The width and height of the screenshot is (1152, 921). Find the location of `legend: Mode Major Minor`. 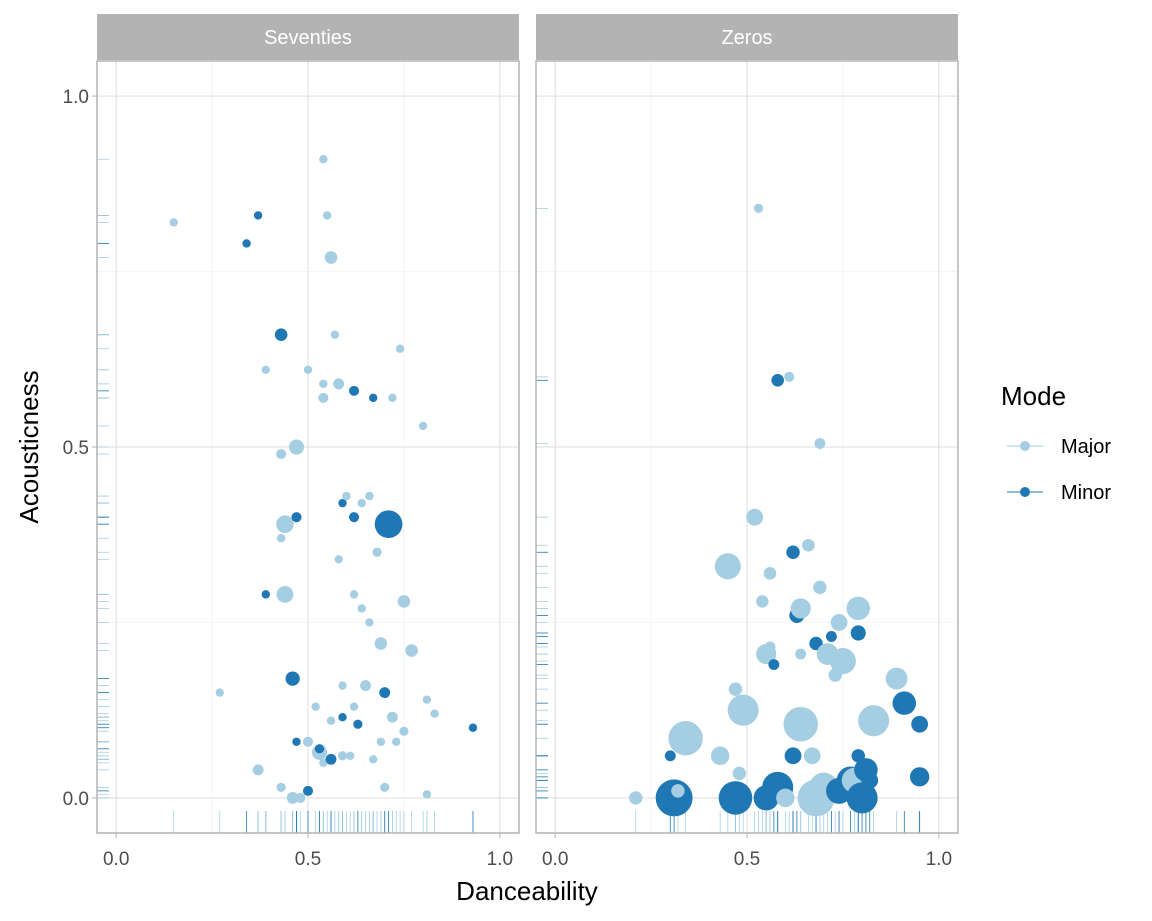

legend: Mode Major Minor is located at coordinates (1056, 442).